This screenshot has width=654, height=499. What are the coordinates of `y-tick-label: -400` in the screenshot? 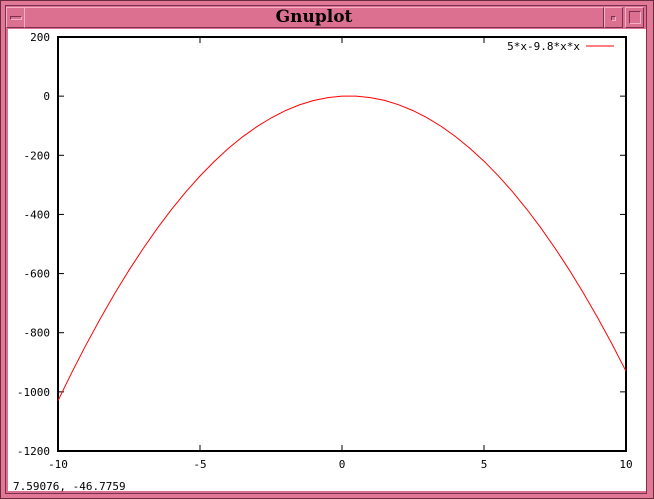 It's located at (37, 214).